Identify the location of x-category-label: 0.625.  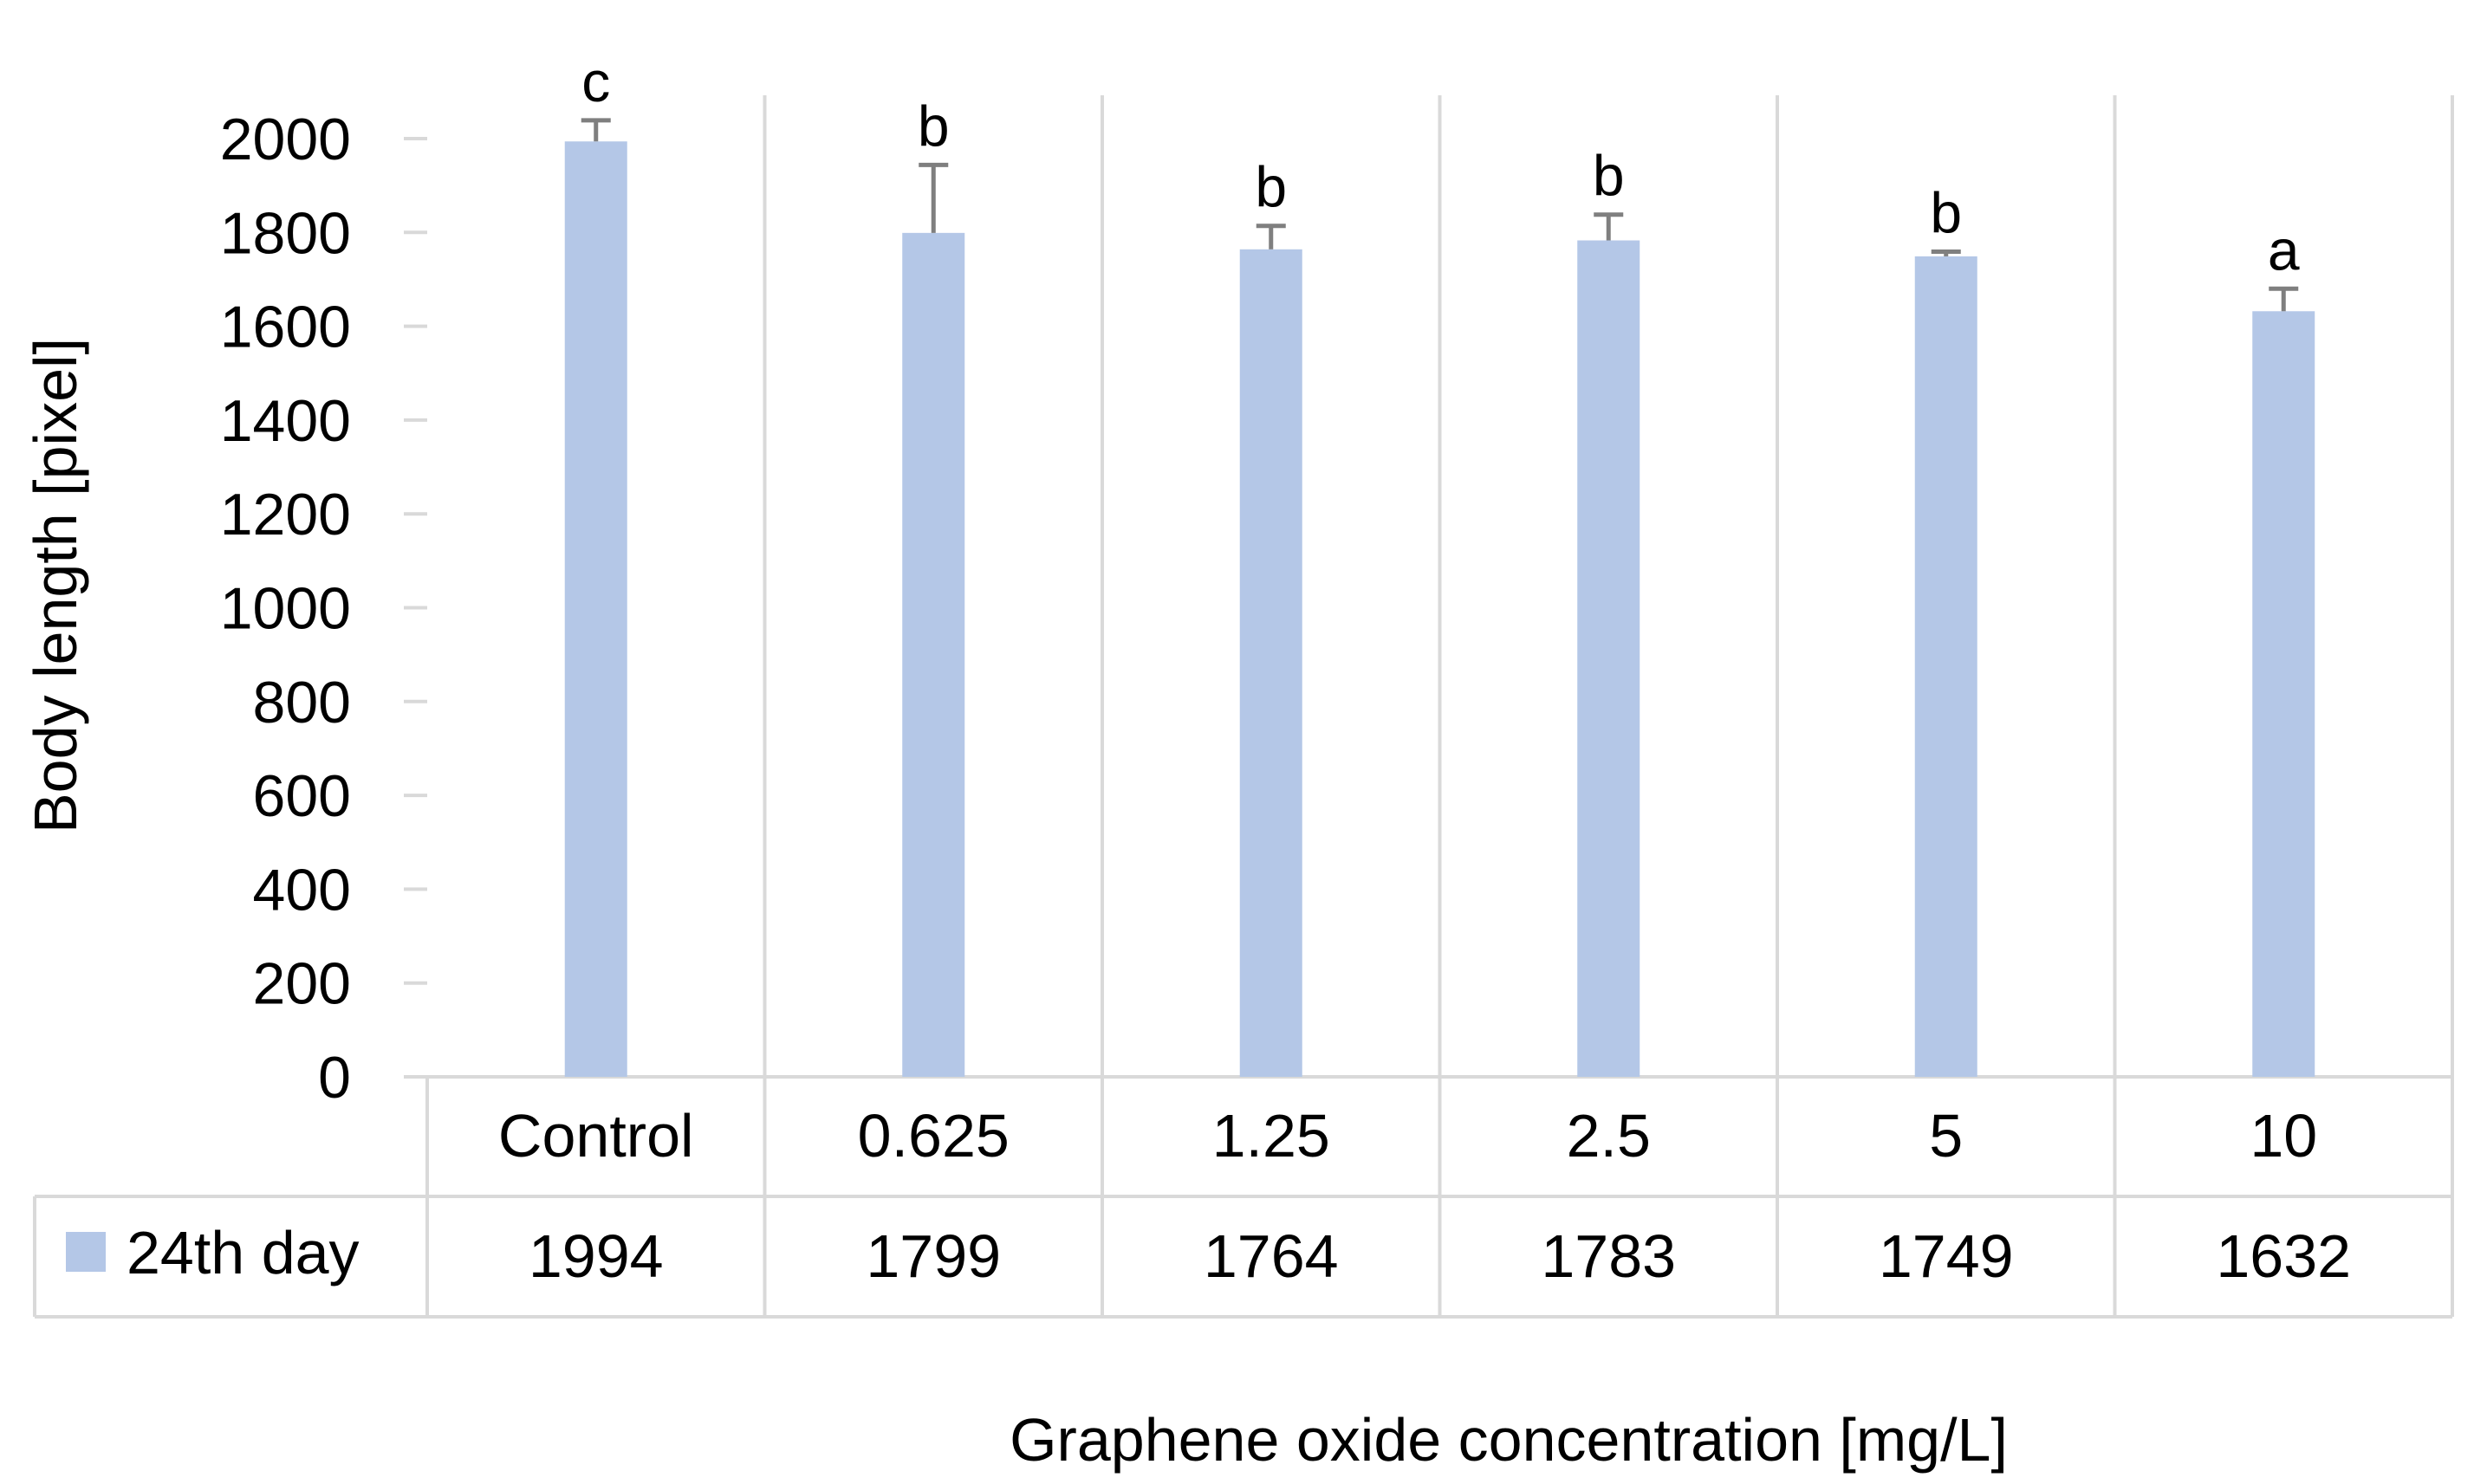
(934, 1136).